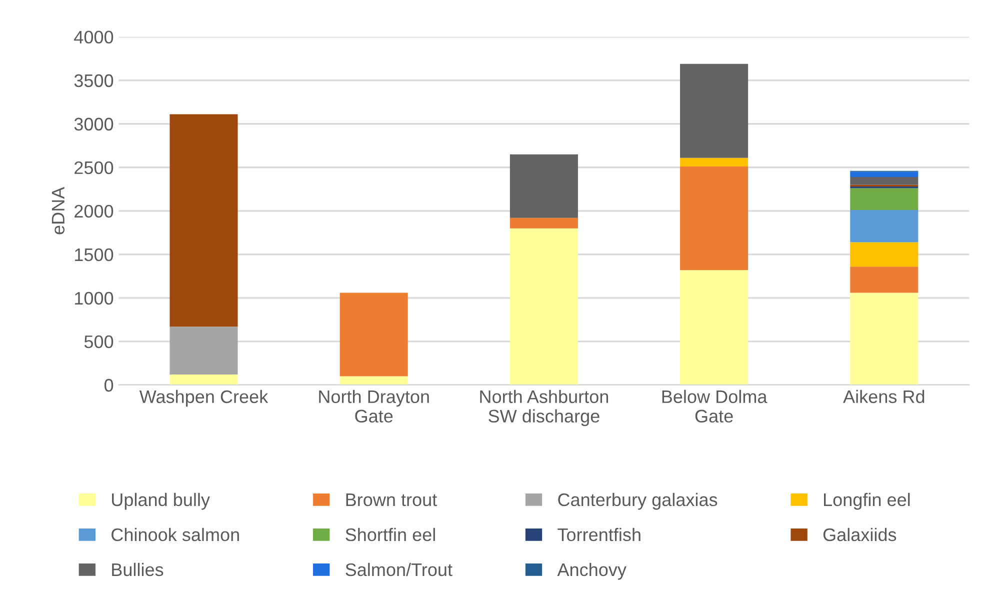 Image resolution: width=989 pixels, height=614 pixels. What do you see at coordinates (544, 408) in the screenshot?
I see `x-tick-label: North Ashburton SW discharge` at bounding box center [544, 408].